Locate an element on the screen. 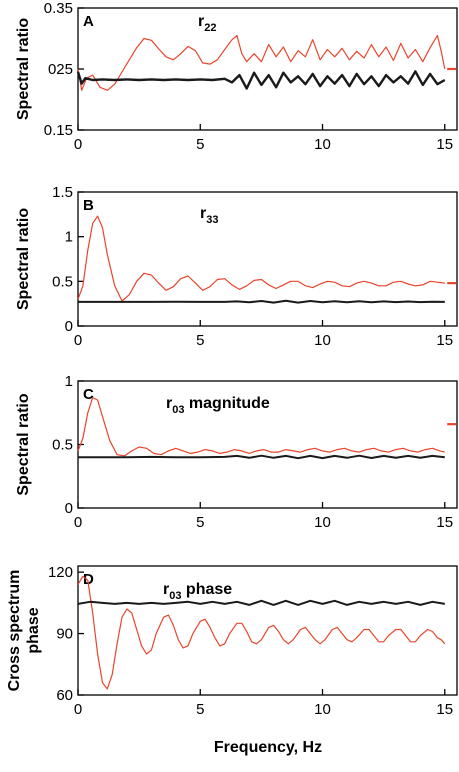  panel-c-y-axis-label: Spectral ratio is located at coordinates (23, 444).